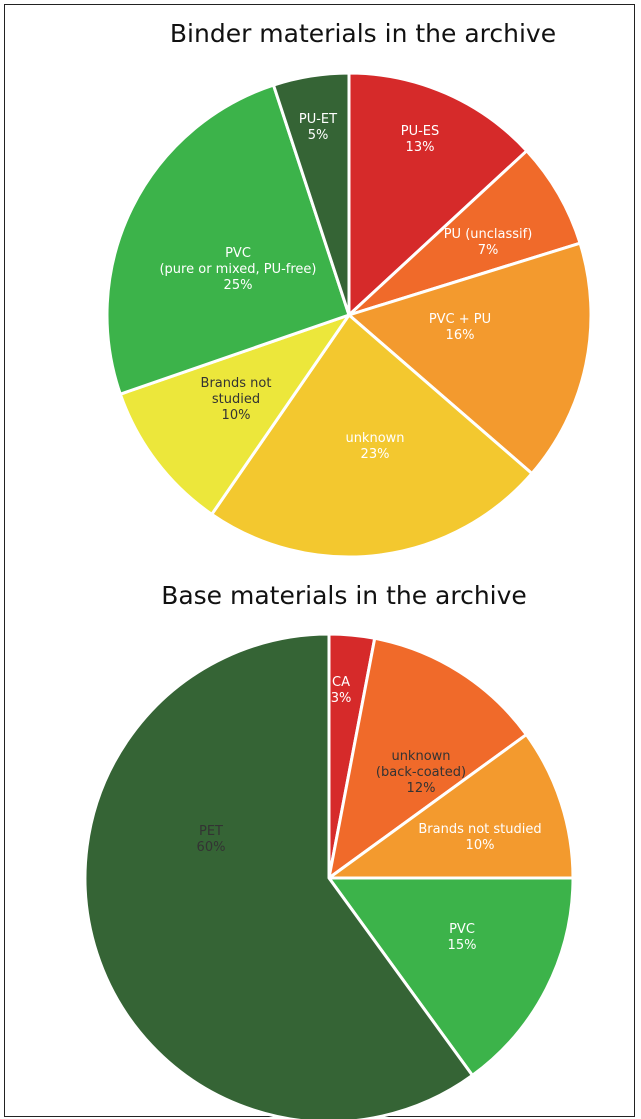  What do you see at coordinates (421, 772) in the screenshot?
I see `slice-label-unknown: unknown (back-coated) 12%` at bounding box center [421, 772].